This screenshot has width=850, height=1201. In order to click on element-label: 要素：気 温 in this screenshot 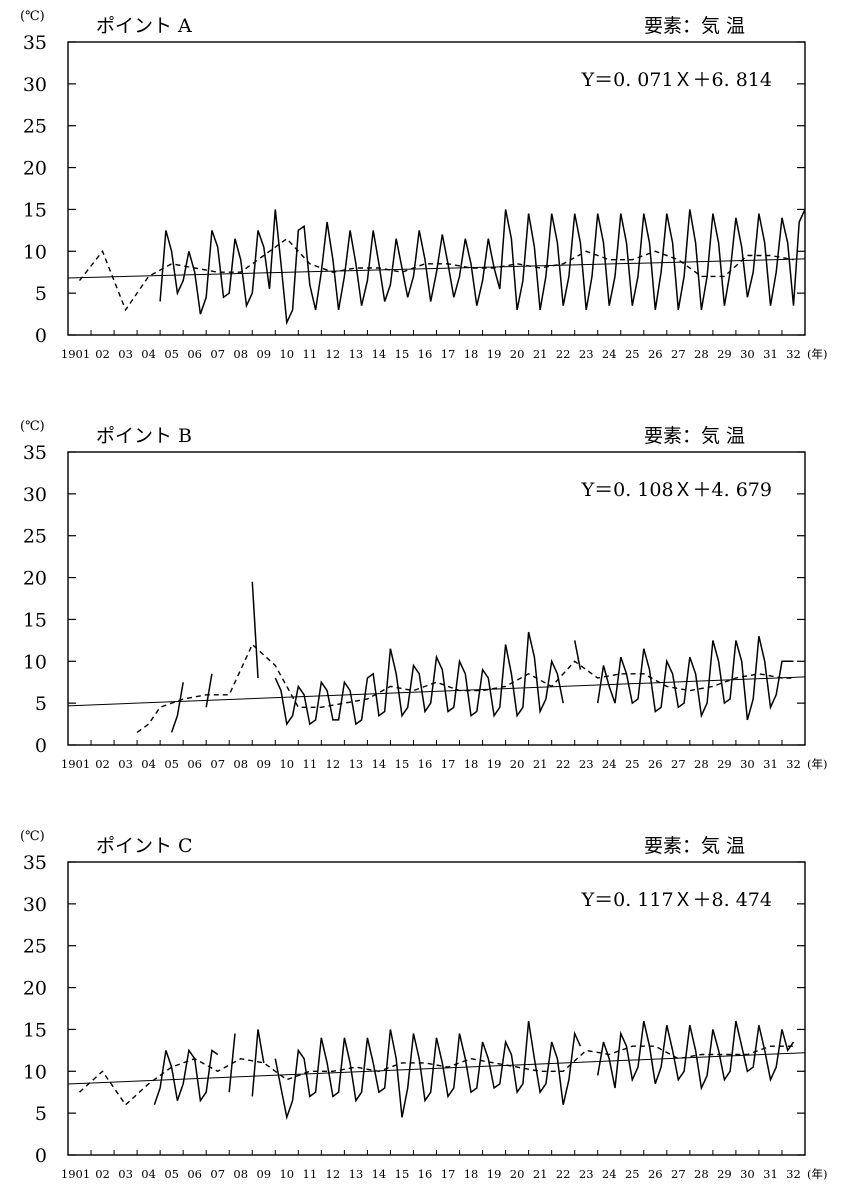, I will do `click(694, 436)`.